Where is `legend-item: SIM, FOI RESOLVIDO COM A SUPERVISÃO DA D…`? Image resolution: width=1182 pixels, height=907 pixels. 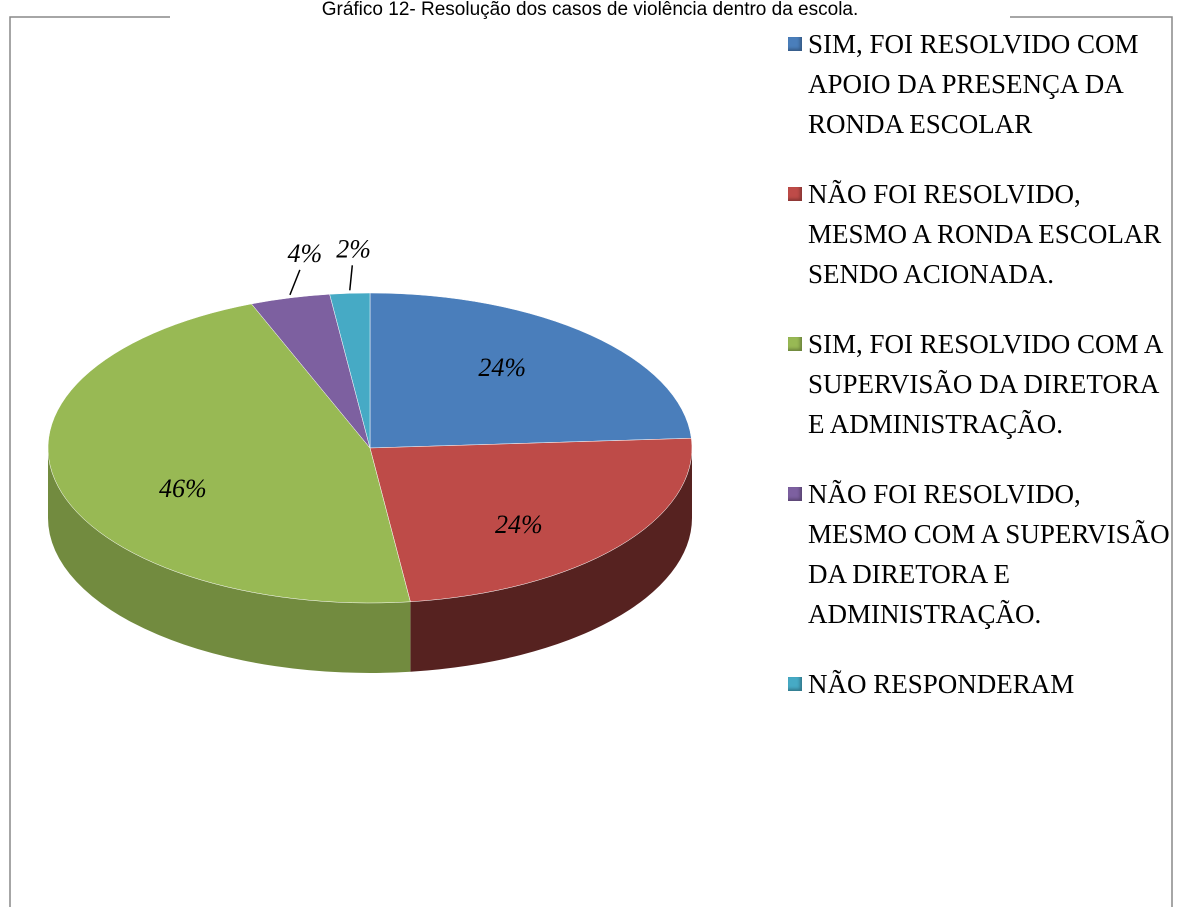 legend-item: SIM, FOI RESOLVIDO COM A SUPERVISÃO DA D… is located at coordinates (980, 384).